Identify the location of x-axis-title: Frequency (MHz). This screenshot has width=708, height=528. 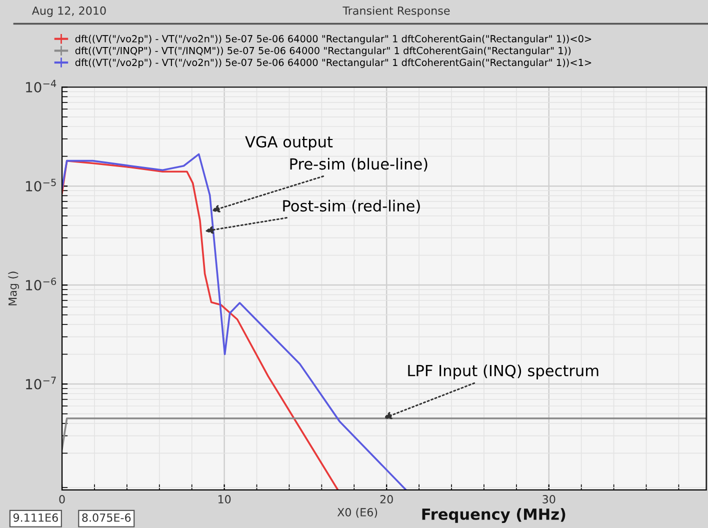
(494, 515).